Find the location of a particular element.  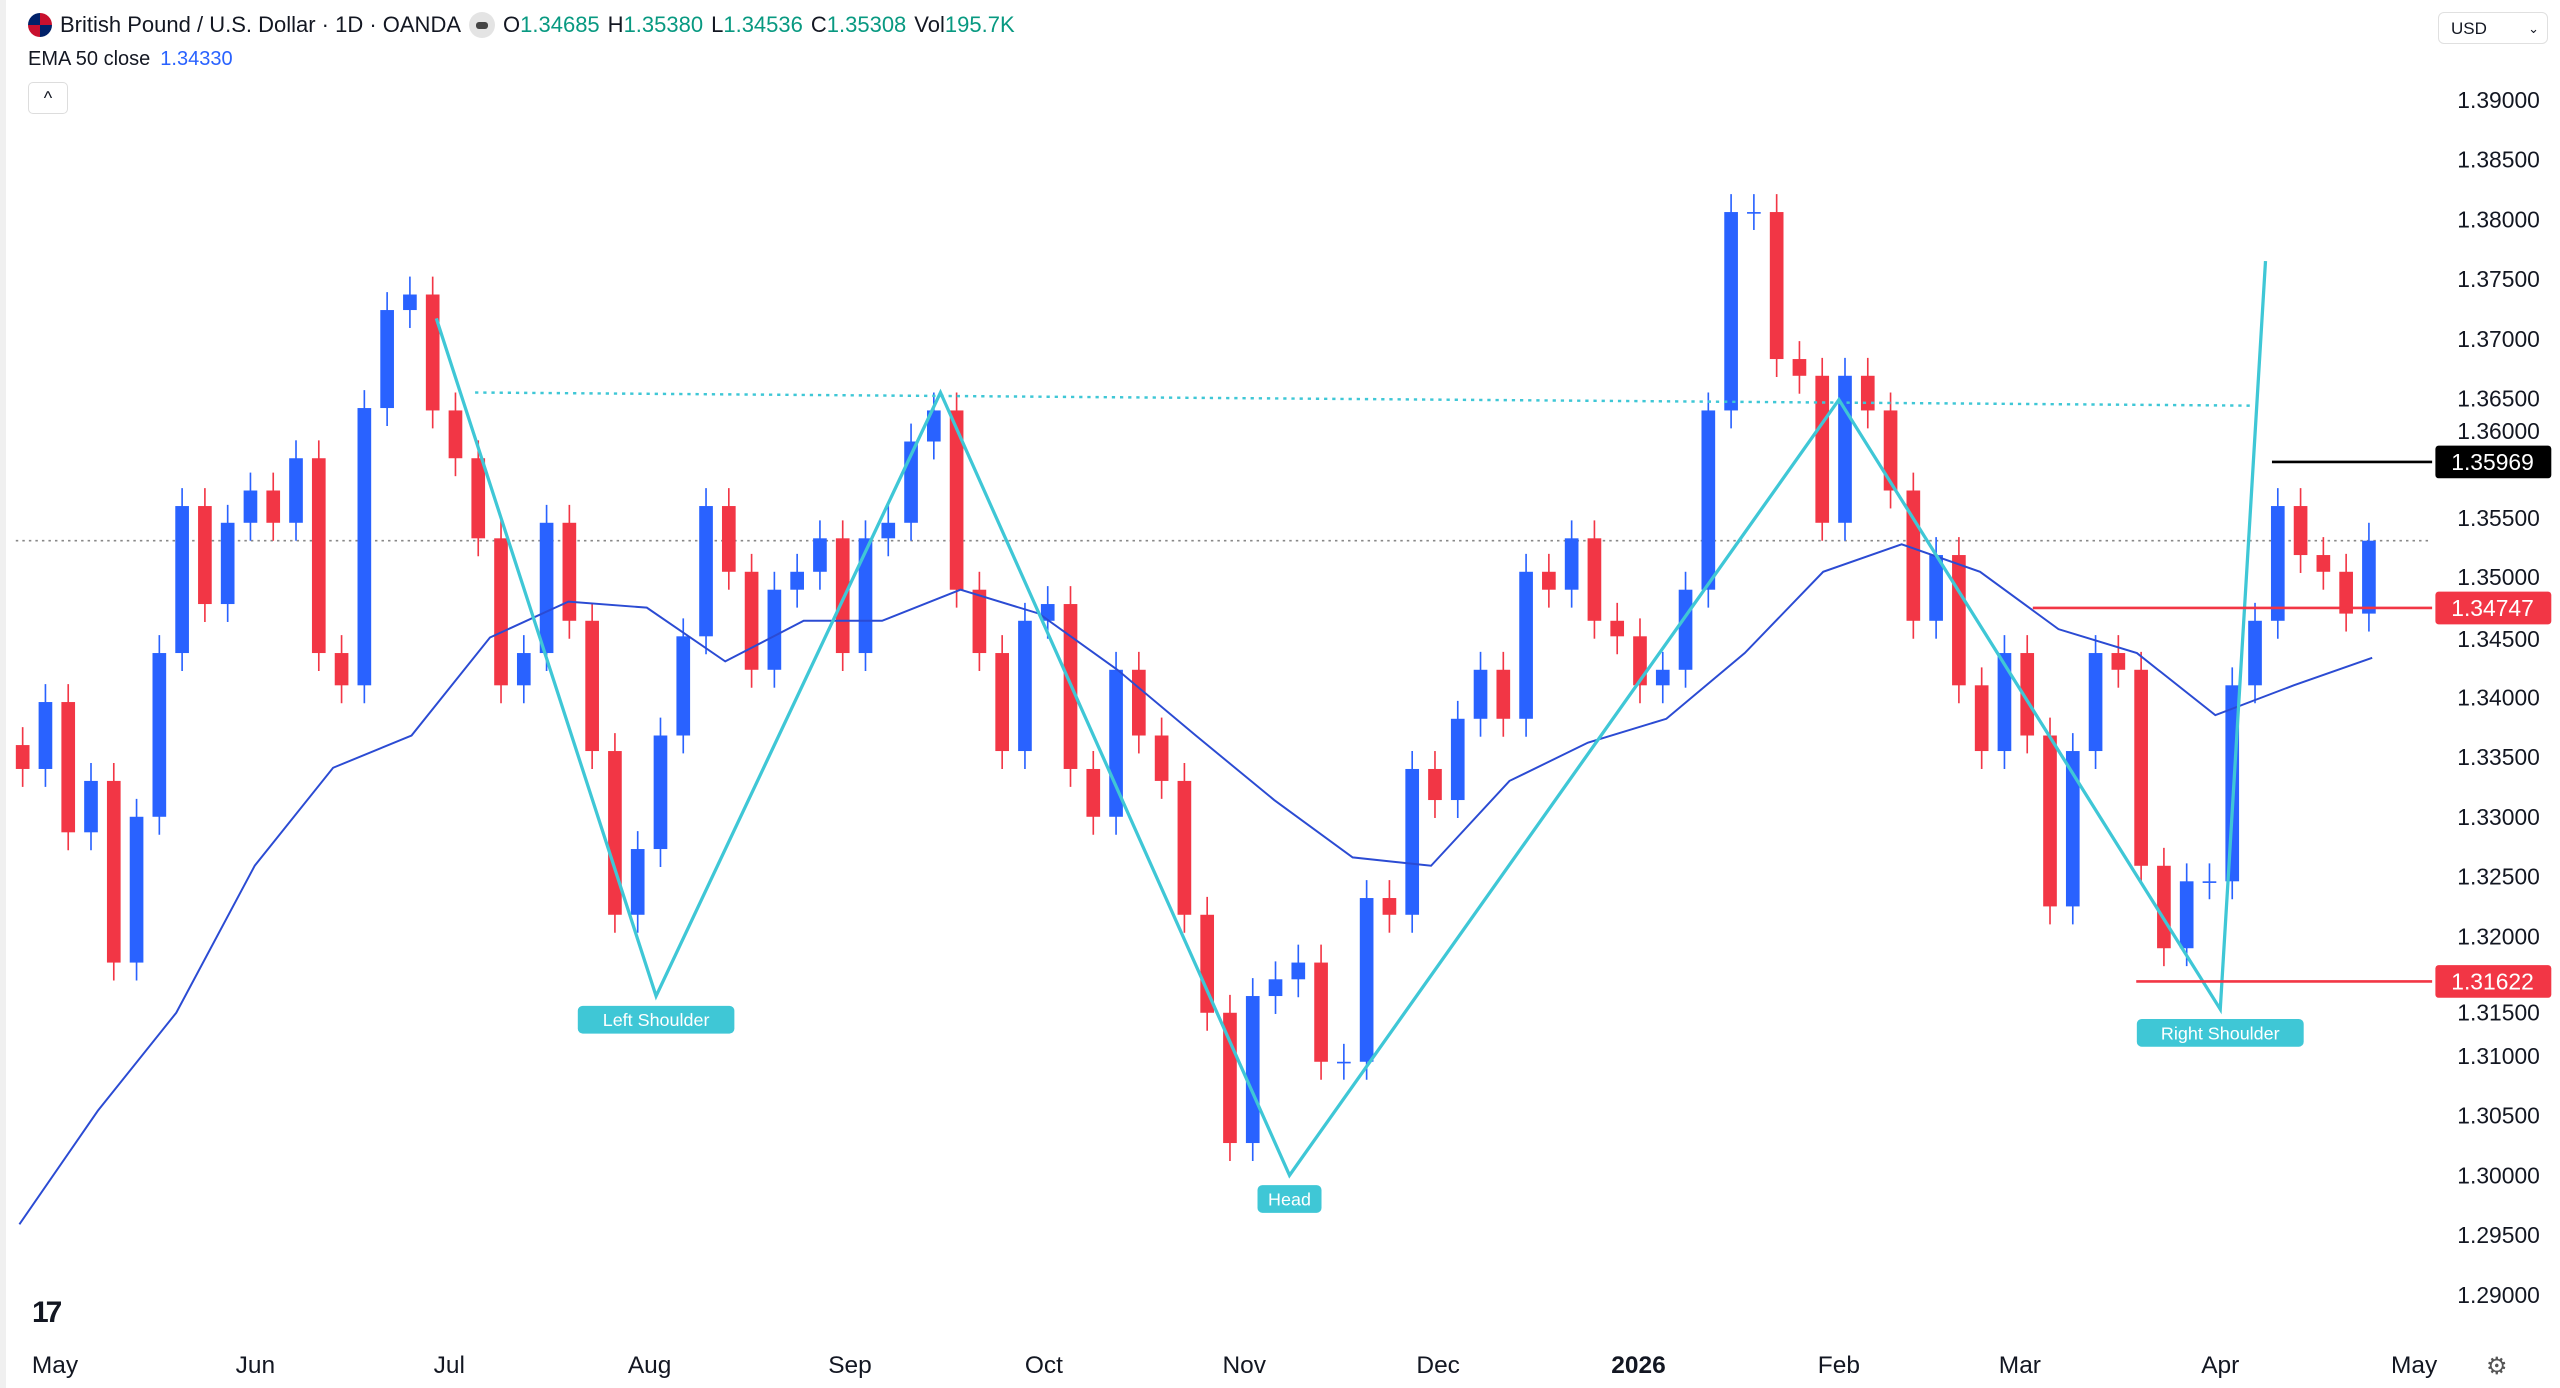

currency-select: USD ⌄ is located at coordinates (2493, 28).